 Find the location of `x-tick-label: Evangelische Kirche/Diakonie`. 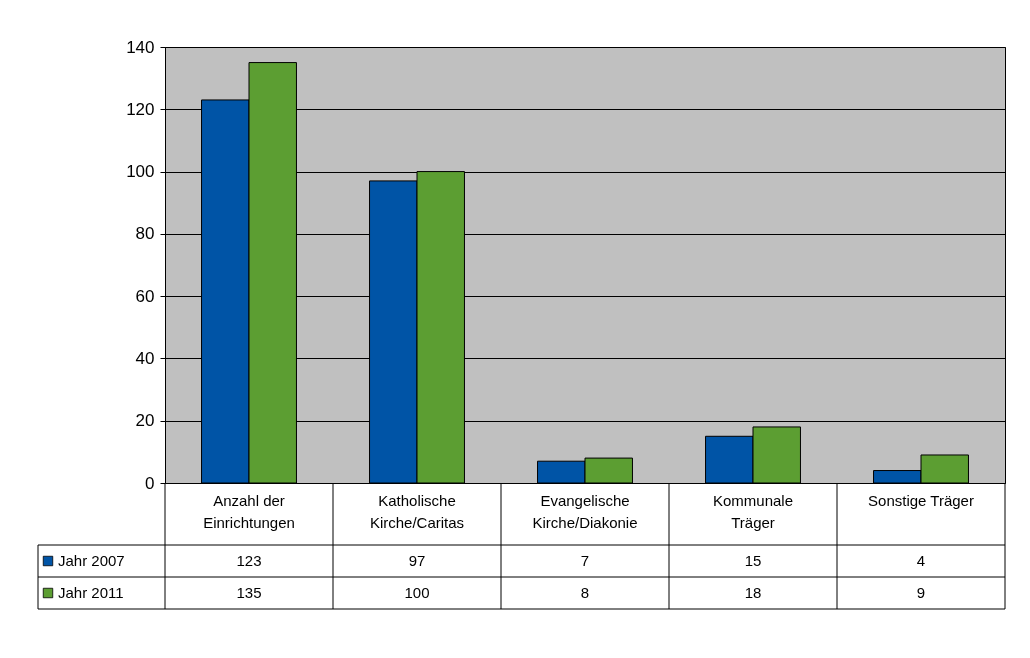

x-tick-label: Evangelische Kirche/Diakonie is located at coordinates (585, 511).